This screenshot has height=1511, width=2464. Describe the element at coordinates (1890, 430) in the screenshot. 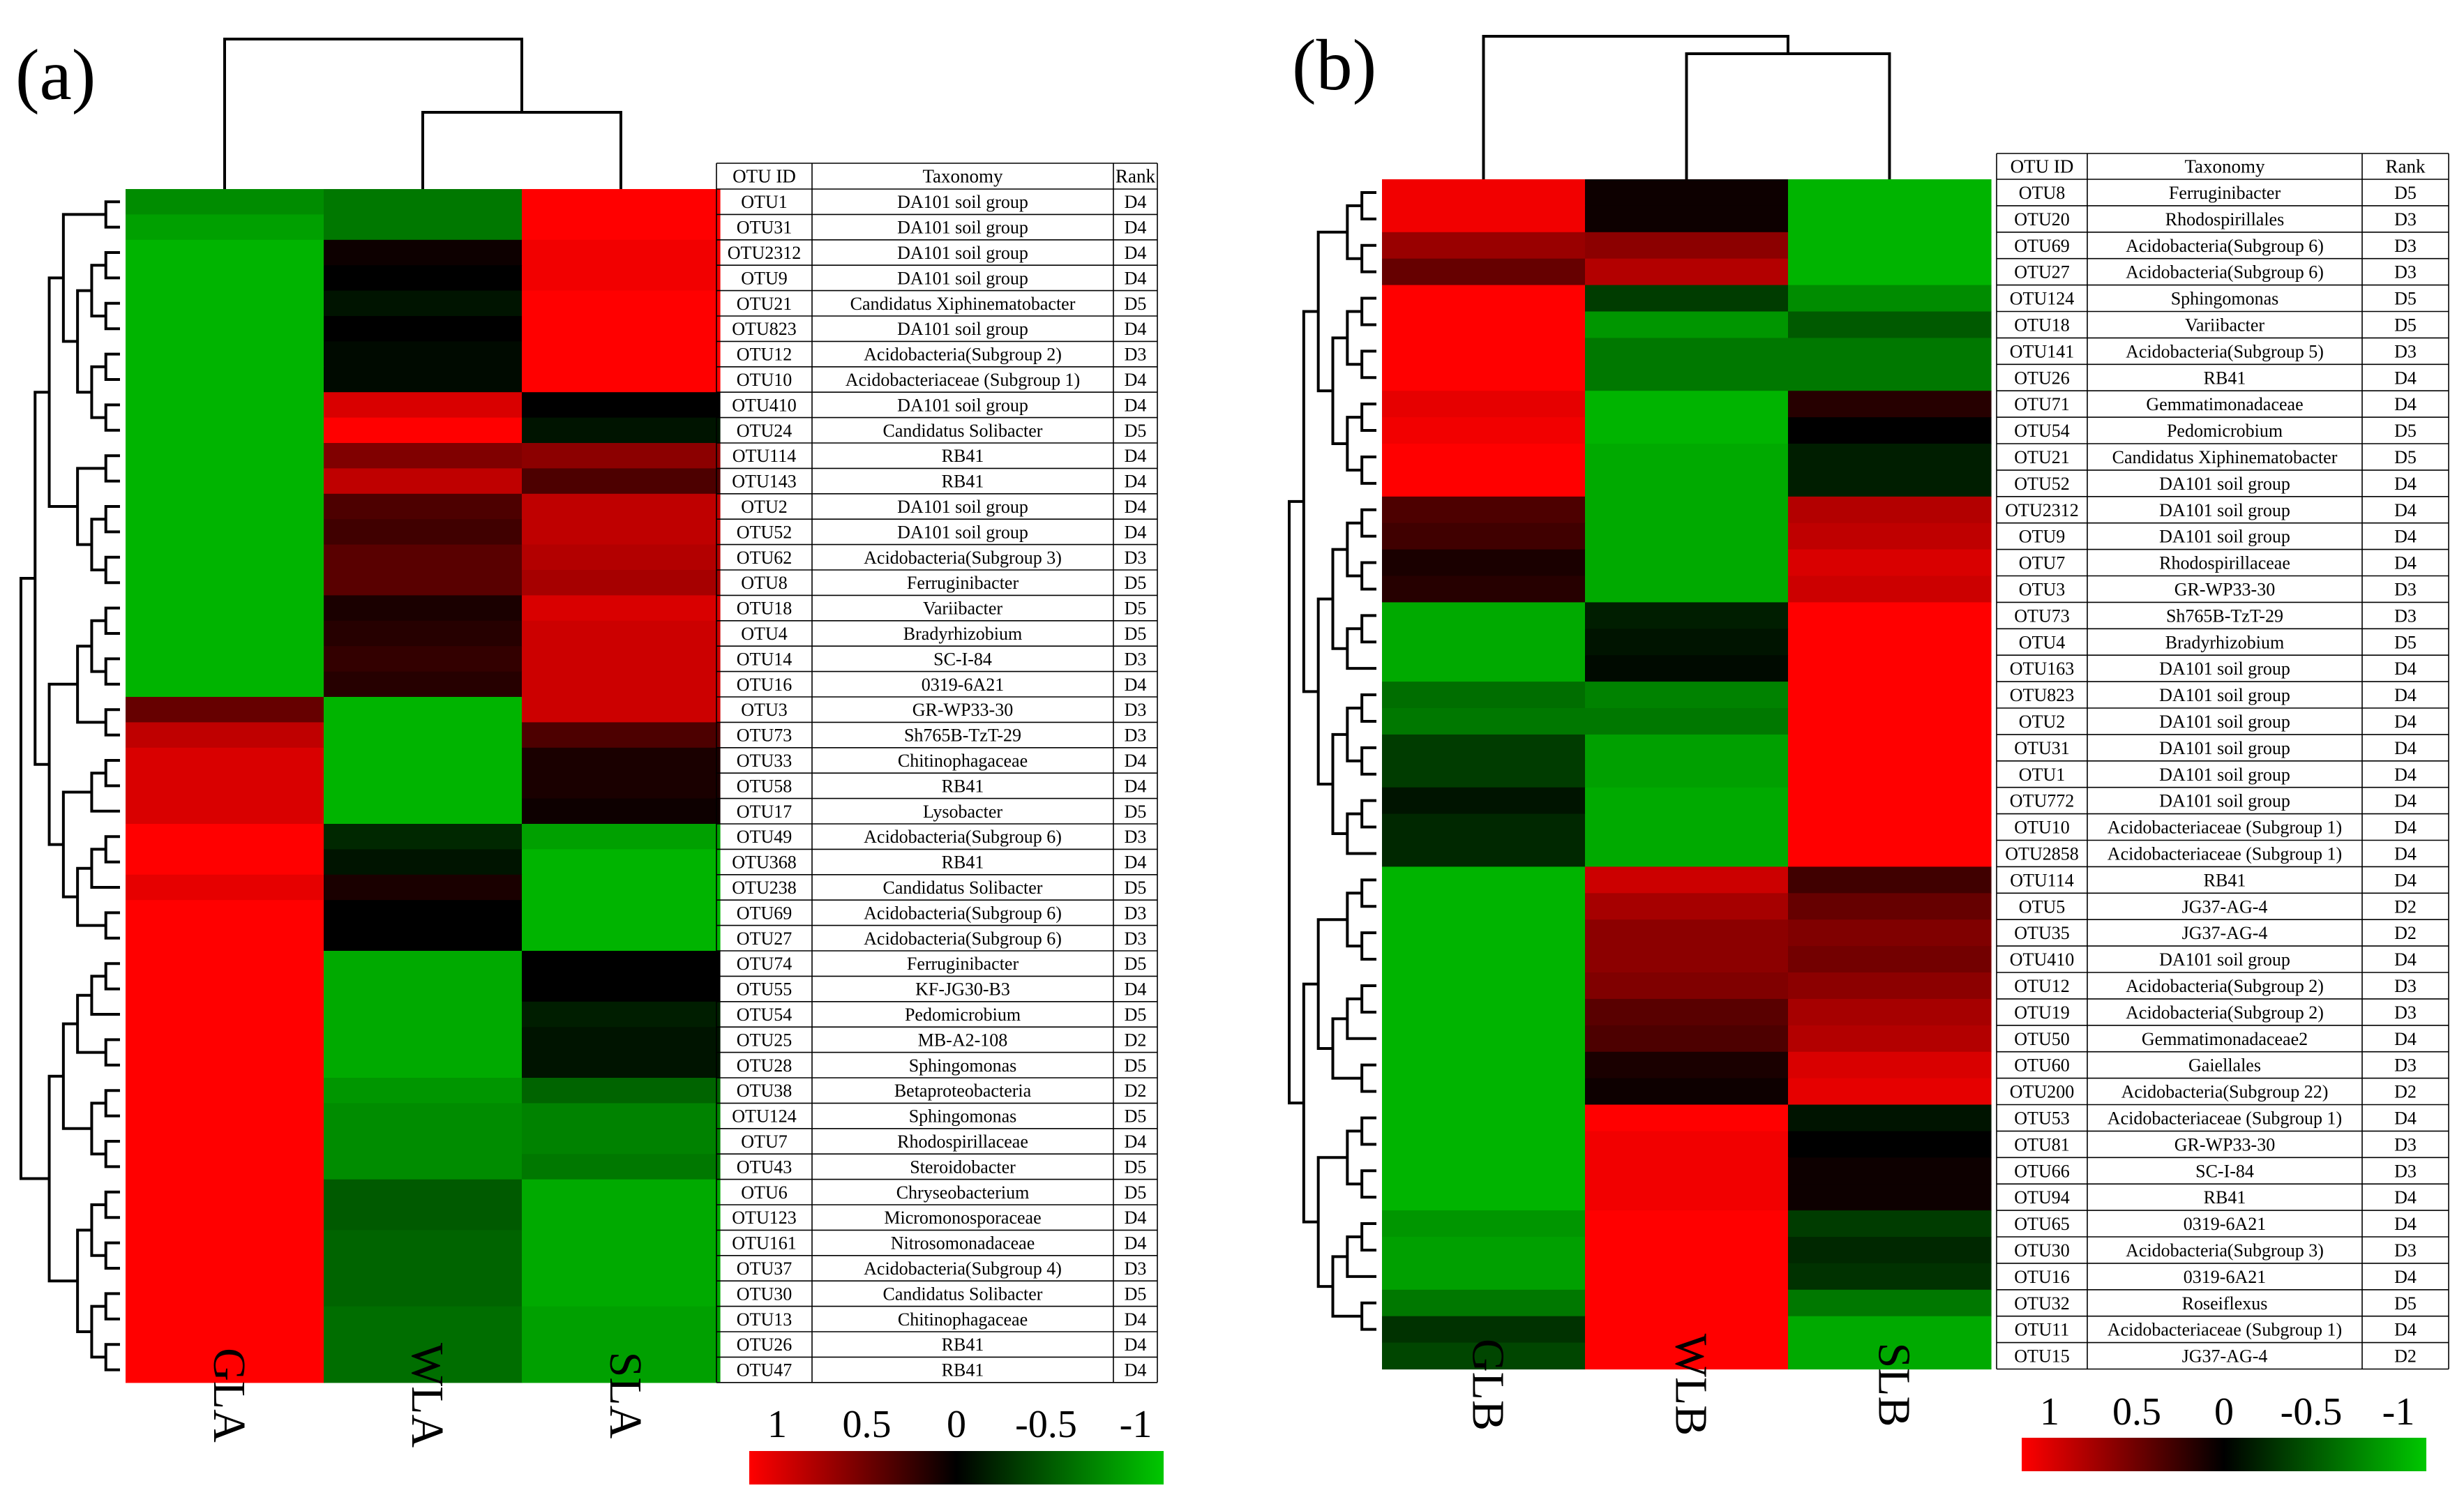

I see `heatmap-cell-otu54-slb` at that location.